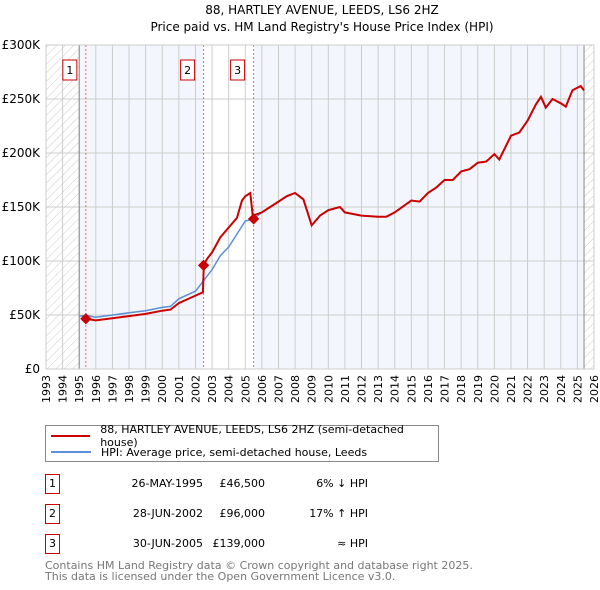 The image size is (600, 590). What do you see at coordinates (63, 389) in the screenshot?
I see `x-tick-label: 1994` at bounding box center [63, 389].